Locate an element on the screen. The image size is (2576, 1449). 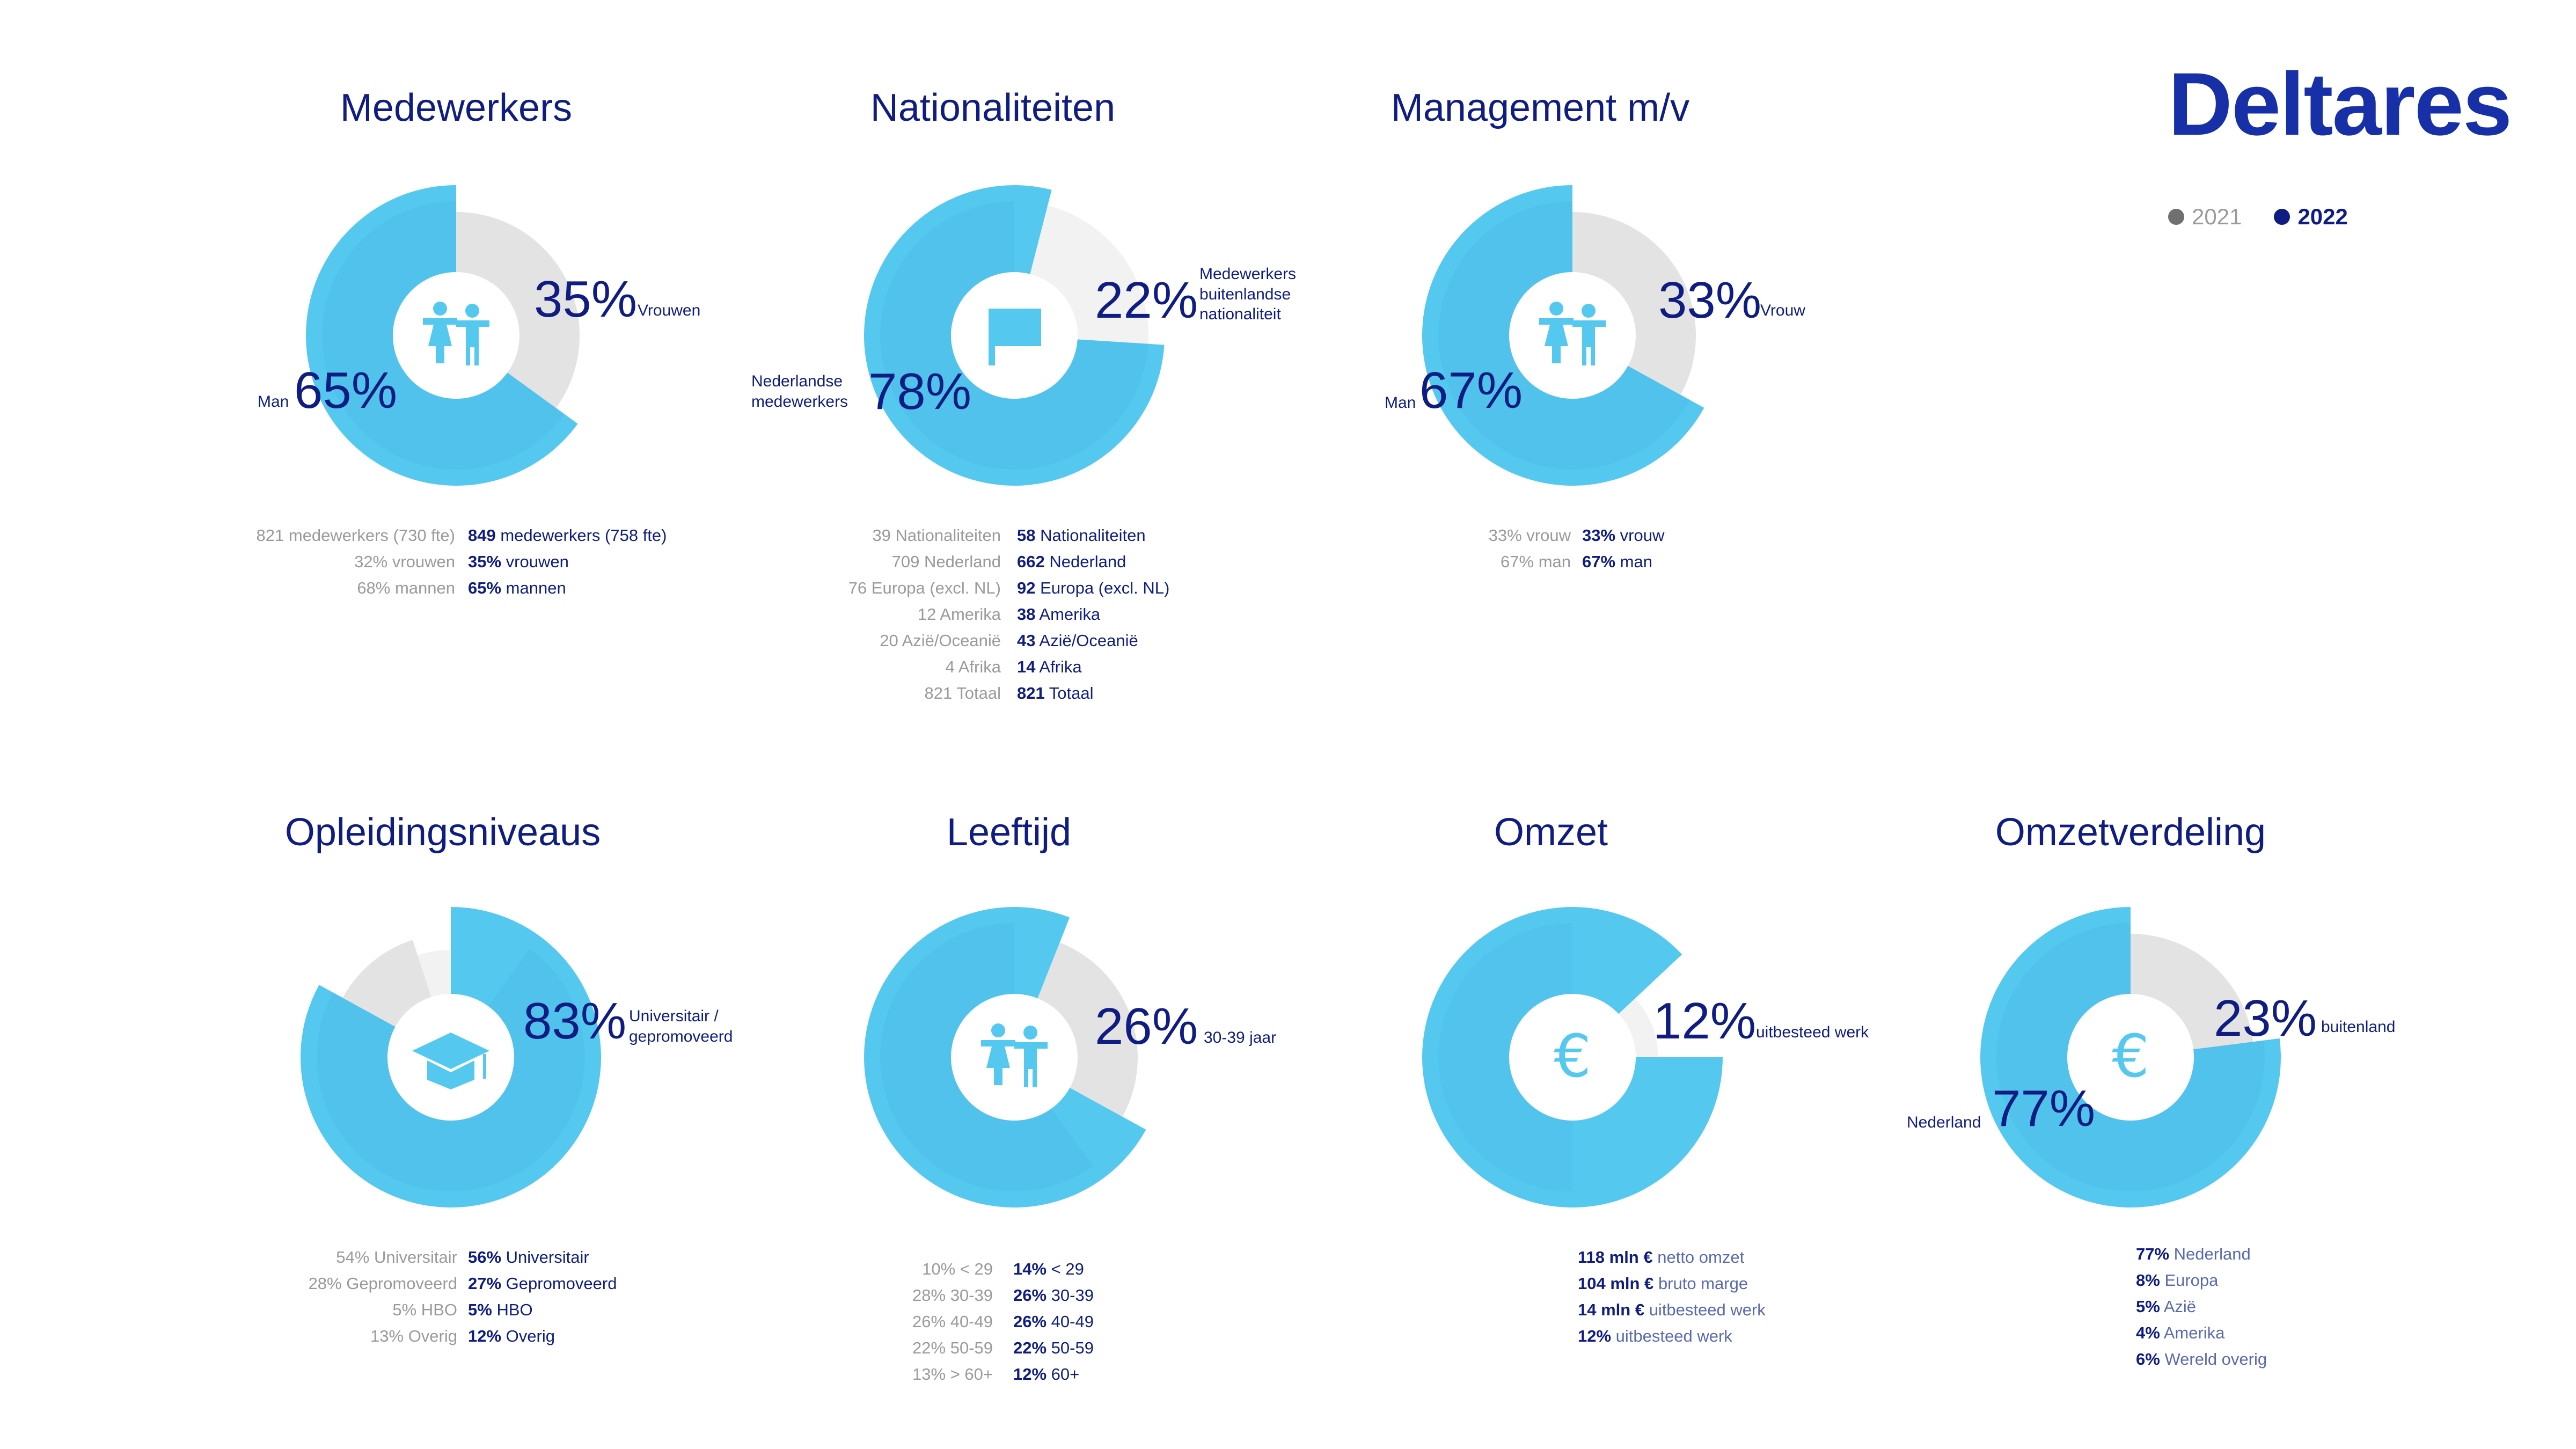
stat-2022: 65% mannen is located at coordinates (517, 588).